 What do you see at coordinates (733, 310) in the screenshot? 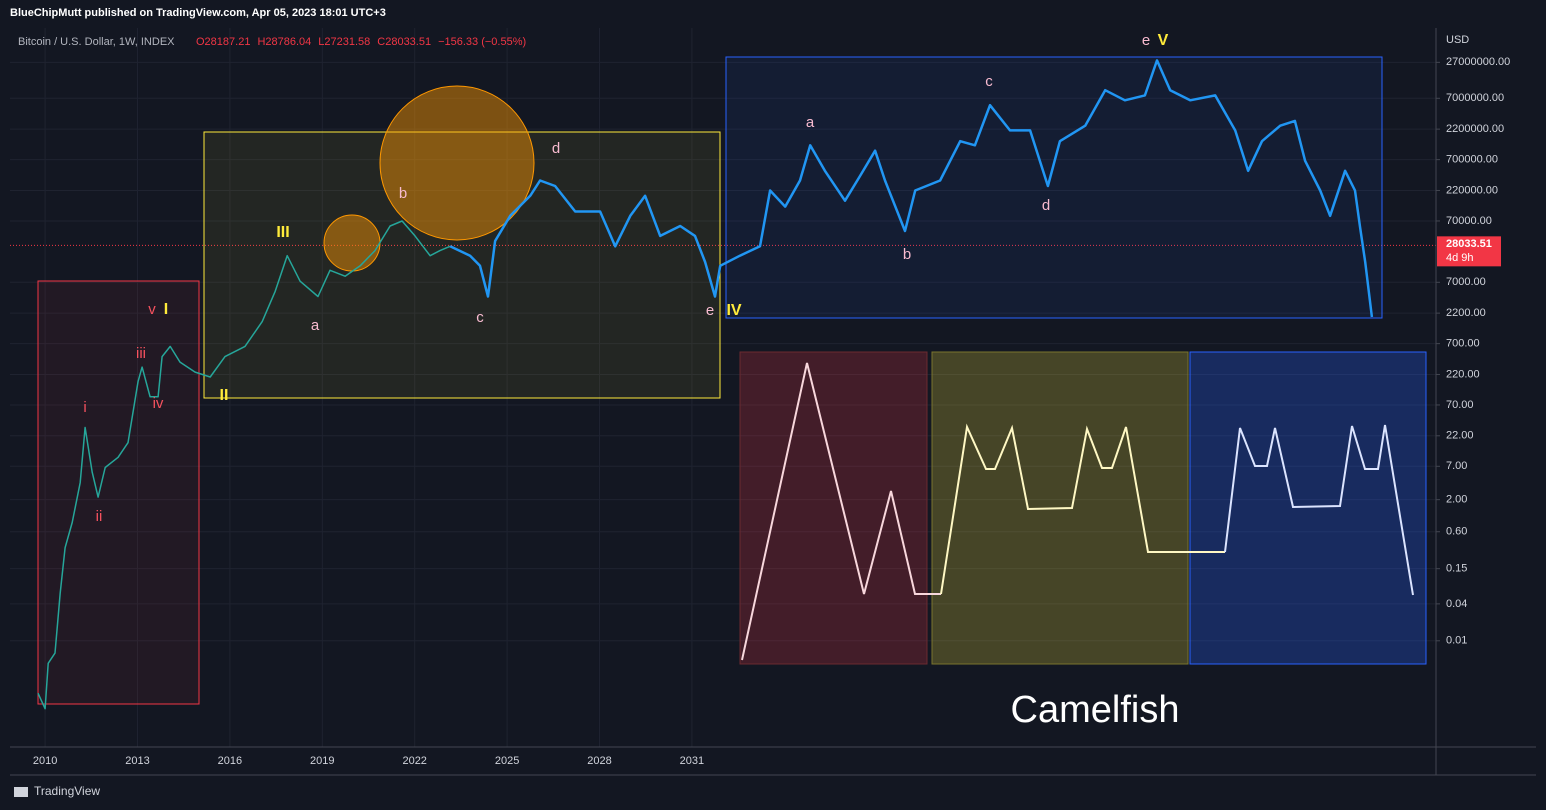
I see `wave-label: IV` at bounding box center [733, 310].